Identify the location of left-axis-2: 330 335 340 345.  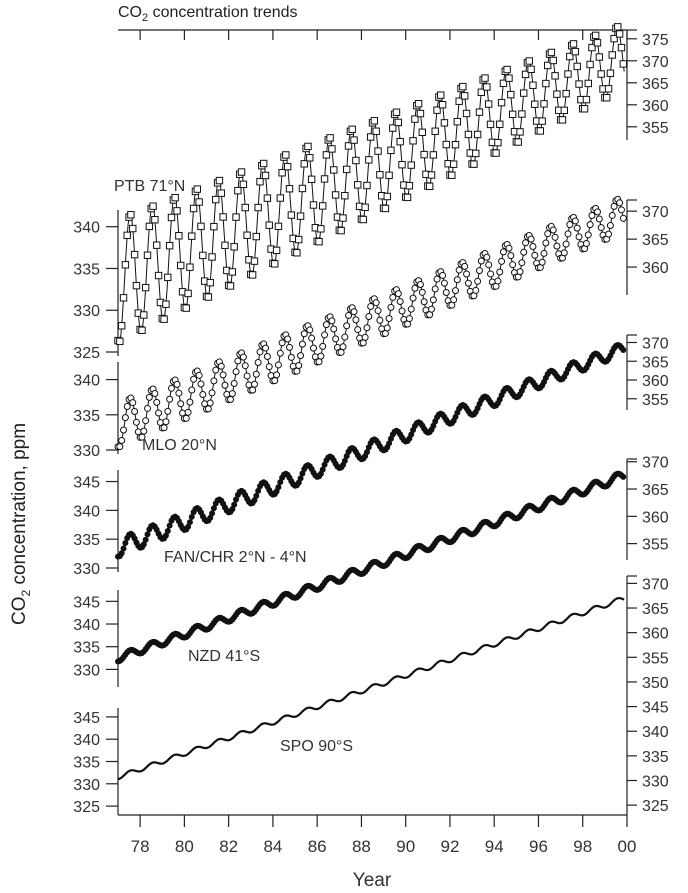
(96, 524).